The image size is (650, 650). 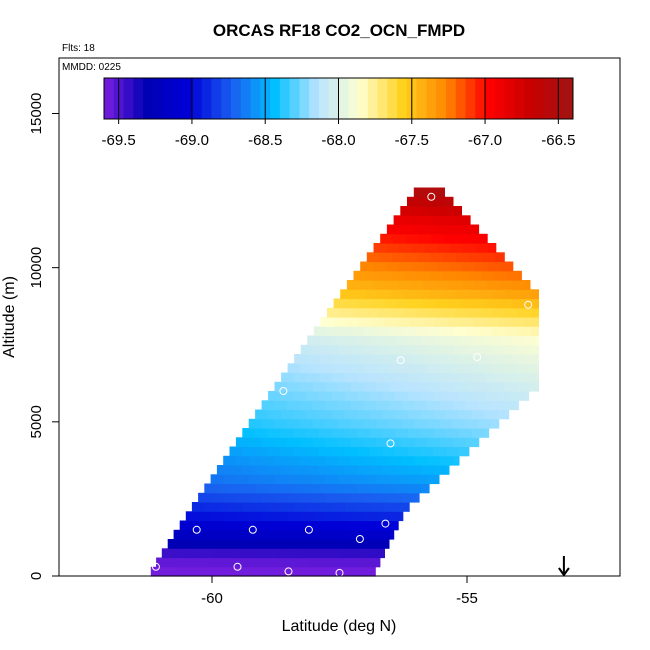 What do you see at coordinates (36, 421) in the screenshot?
I see `y-tick-label: 5000` at bounding box center [36, 421].